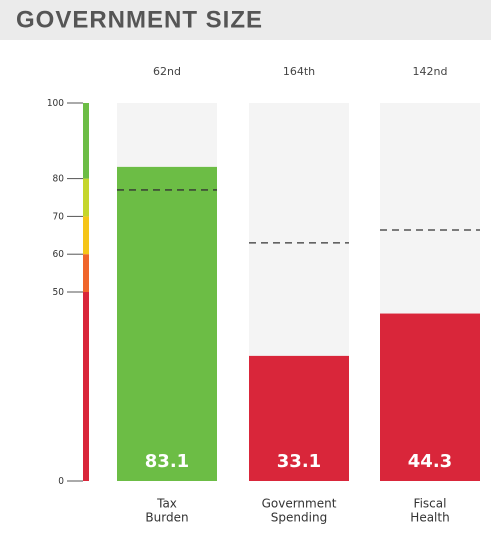  I want to click on header-band, so click(245, 20).